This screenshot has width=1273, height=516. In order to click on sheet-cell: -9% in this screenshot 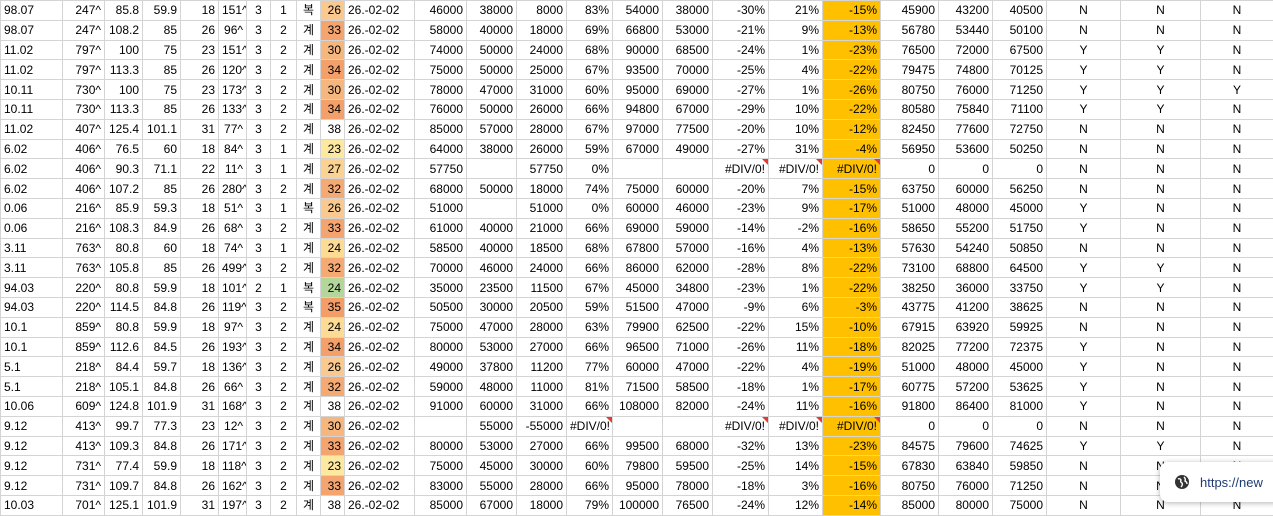, I will do `click(741, 307)`.